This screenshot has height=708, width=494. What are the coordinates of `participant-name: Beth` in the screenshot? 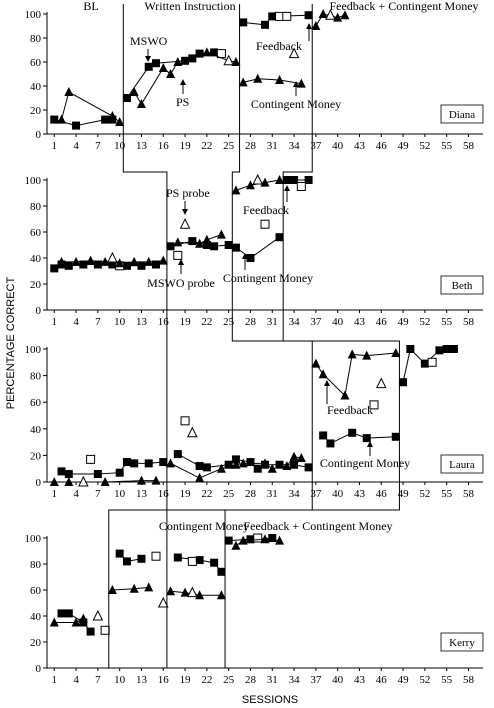 It's located at (462, 286).